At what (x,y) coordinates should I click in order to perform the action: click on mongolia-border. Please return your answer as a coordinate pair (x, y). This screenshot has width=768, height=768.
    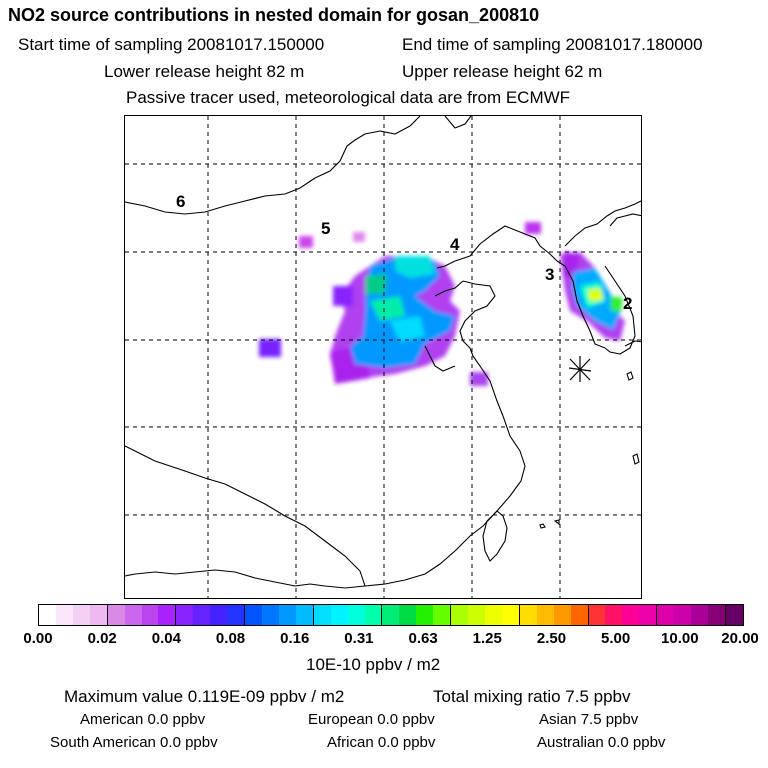
    Looking at the image, I should click on (273, 165).